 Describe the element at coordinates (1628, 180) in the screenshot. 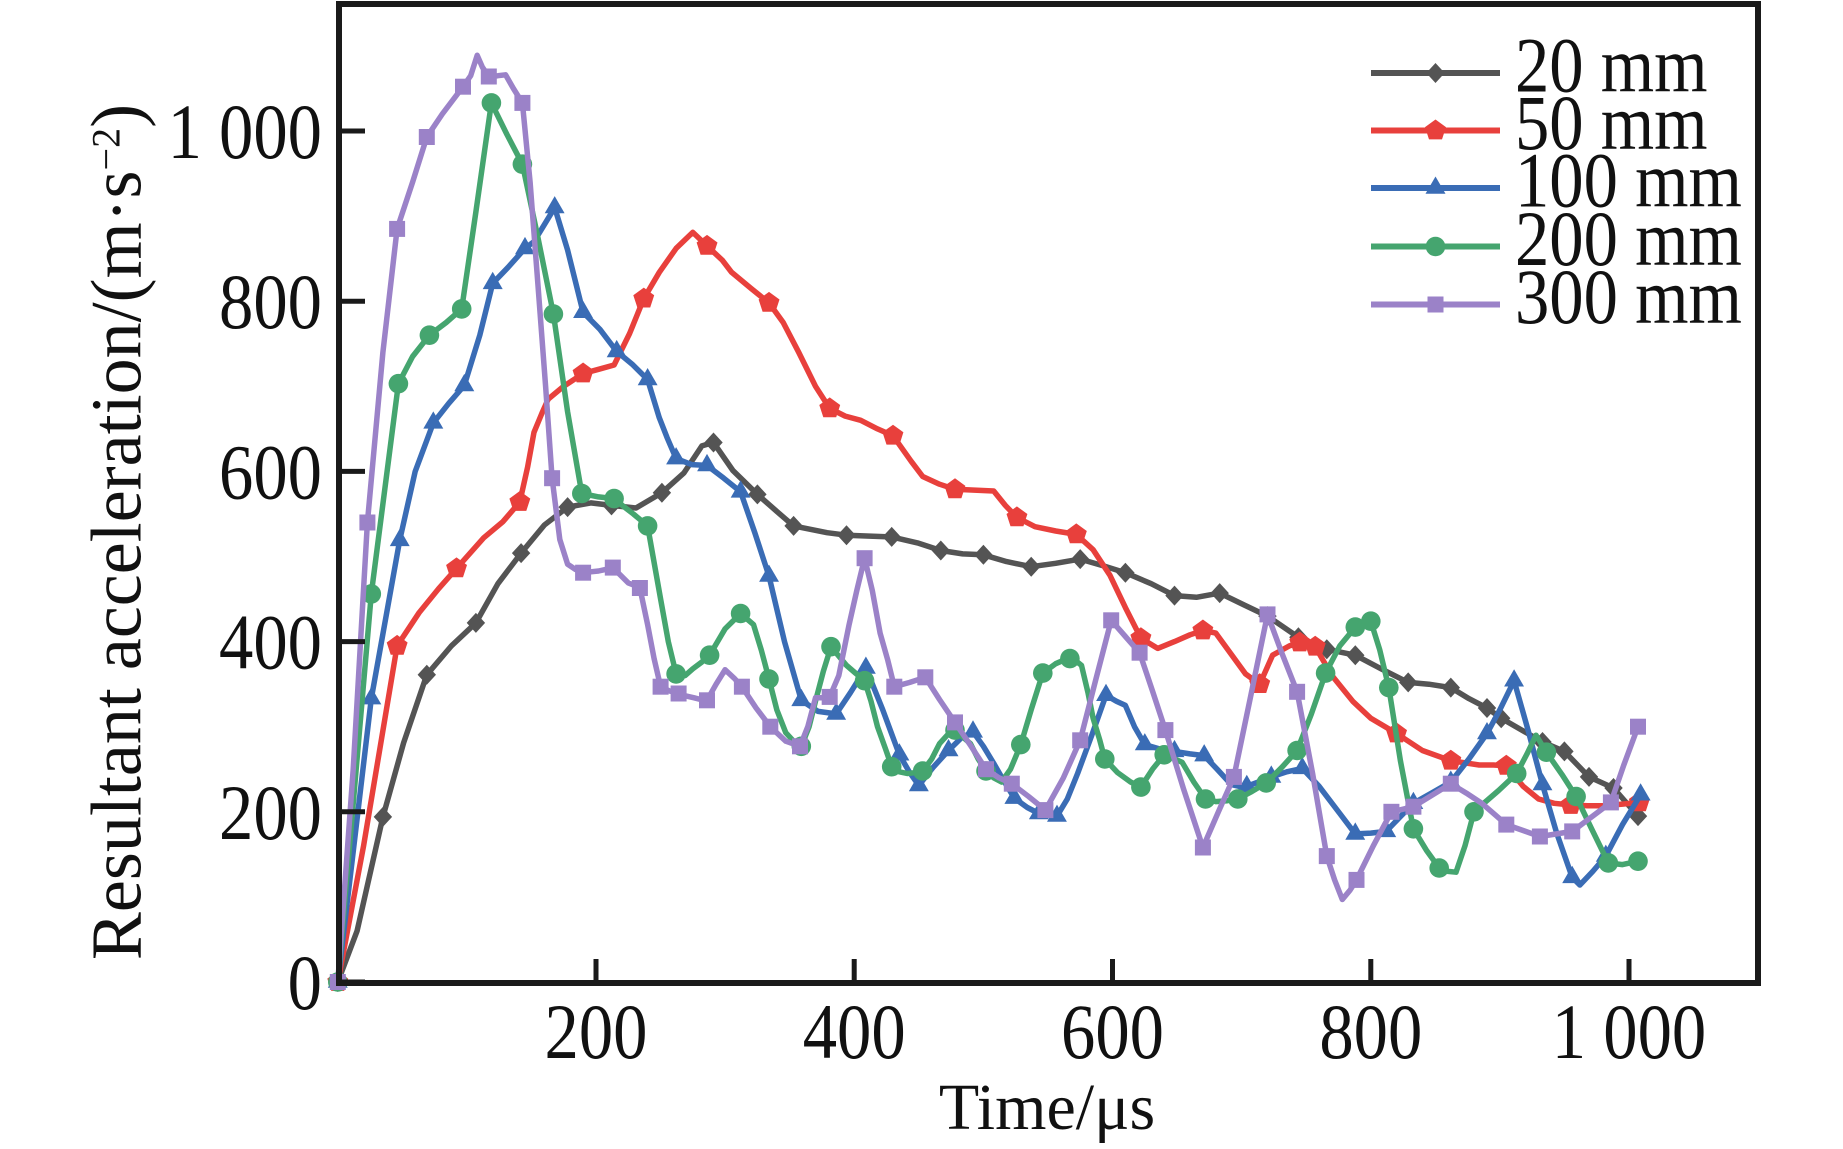

I see `svg-text: 100 mm` at that location.